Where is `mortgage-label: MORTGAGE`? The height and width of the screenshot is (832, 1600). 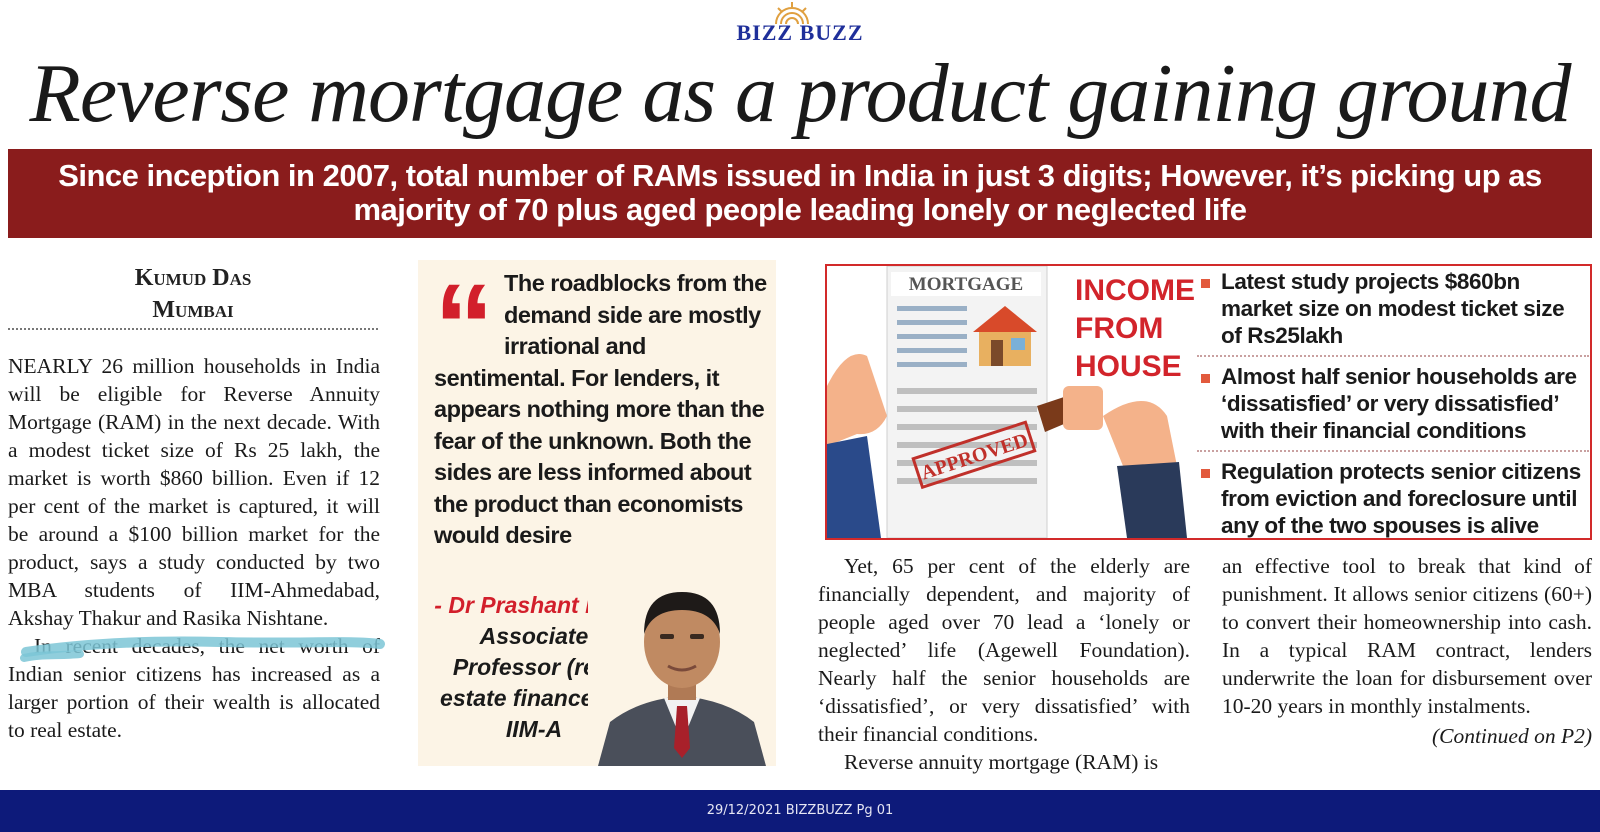
mortgage-label: MORTGAGE is located at coordinates (966, 284).